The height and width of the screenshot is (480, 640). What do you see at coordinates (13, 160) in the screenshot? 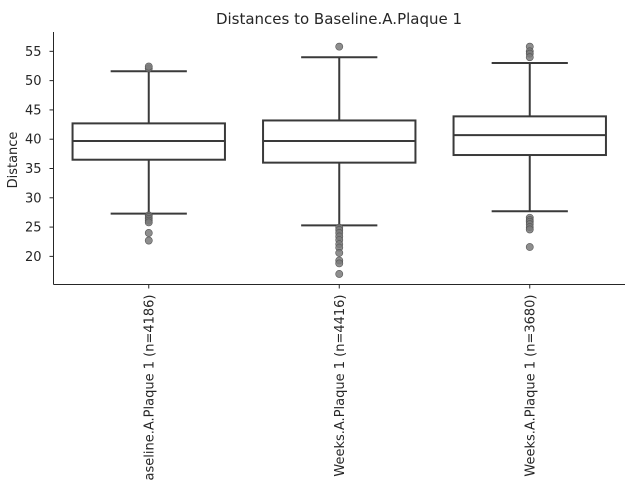
I see `y-axis-label: Distance` at bounding box center [13, 160].